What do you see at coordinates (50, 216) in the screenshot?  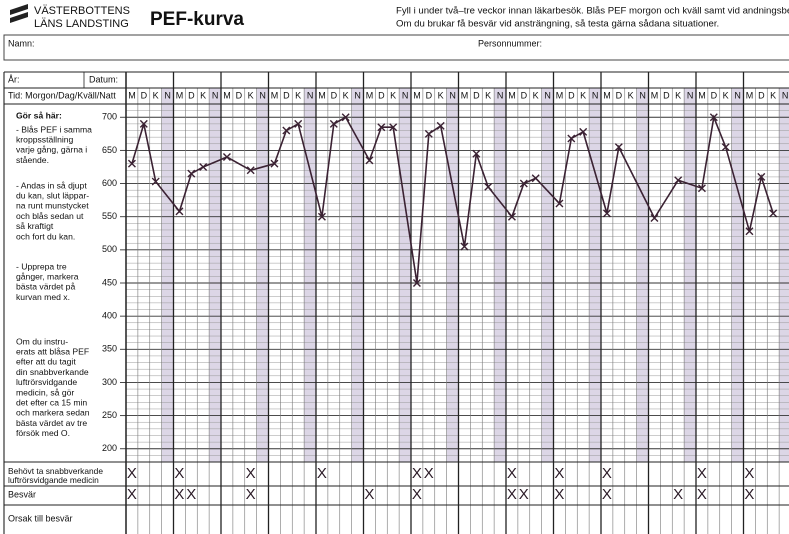 I see `guide-line: och blås sedan ut` at bounding box center [50, 216].